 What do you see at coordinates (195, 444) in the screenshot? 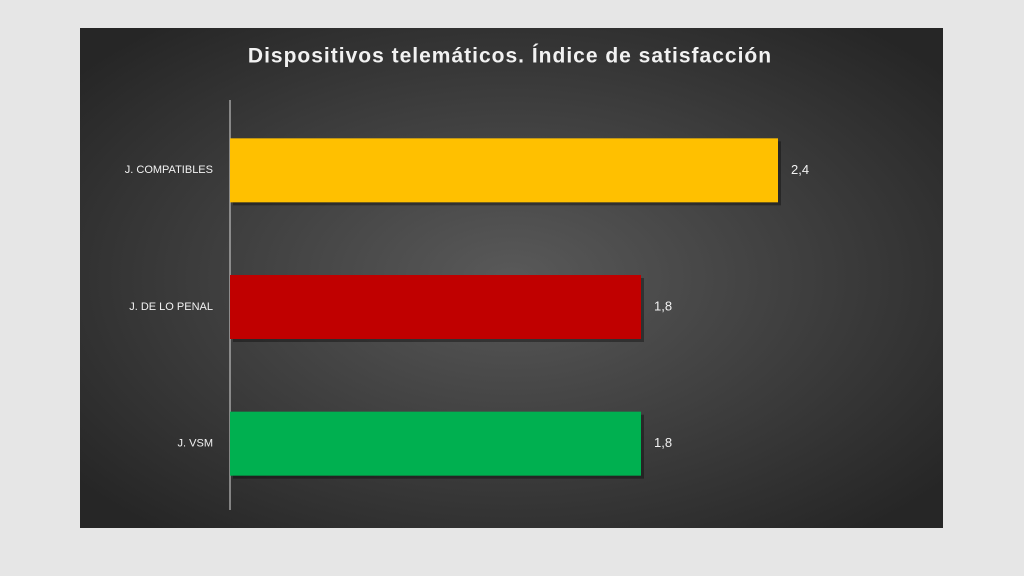
I see `category-label: J. VSM` at bounding box center [195, 444].